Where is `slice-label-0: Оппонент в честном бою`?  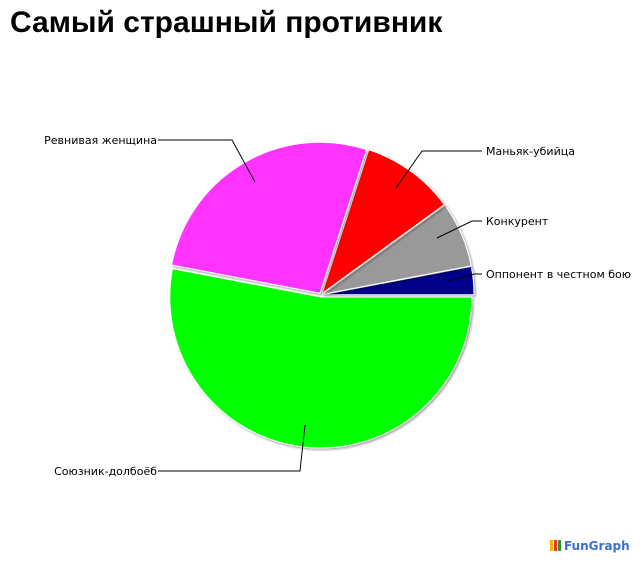 slice-label-0: Оппонент в честном бою is located at coordinates (558, 274).